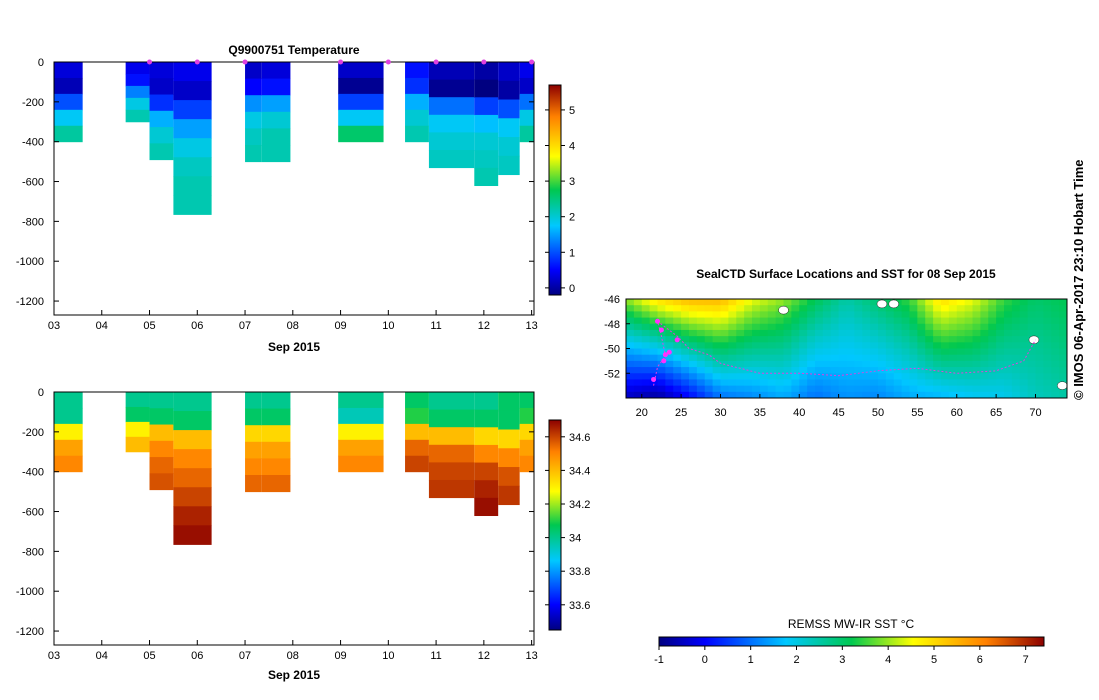 The height and width of the screenshot is (700, 1099). Describe the element at coordinates (197, 656) in the screenshot. I see `x-tick-label: 06` at that location.